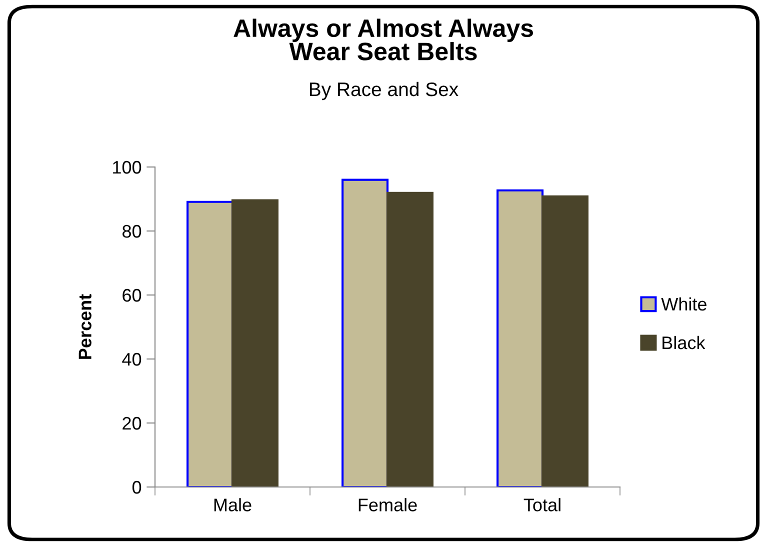 The height and width of the screenshot is (546, 767). Describe the element at coordinates (132, 423) in the screenshot. I see `y-tick-label: 20` at that location.